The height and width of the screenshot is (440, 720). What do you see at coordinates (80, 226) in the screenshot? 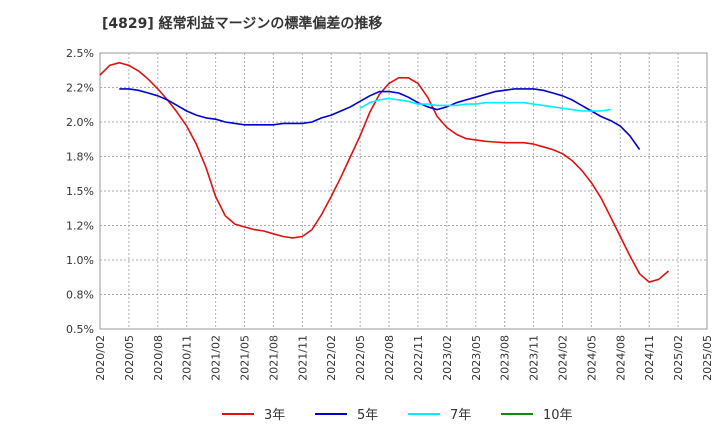
I see `y-tick-label: 1.2%` at bounding box center [80, 226].